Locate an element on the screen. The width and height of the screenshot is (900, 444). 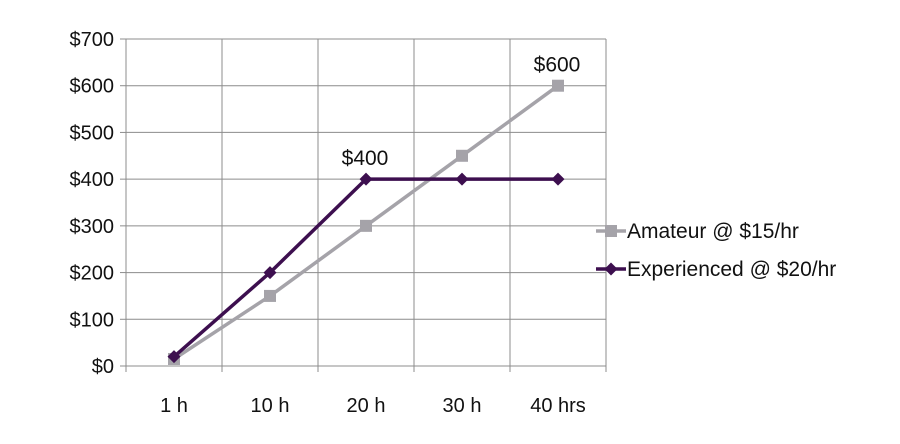
x-tick-label: 1 h is located at coordinates (174, 406).